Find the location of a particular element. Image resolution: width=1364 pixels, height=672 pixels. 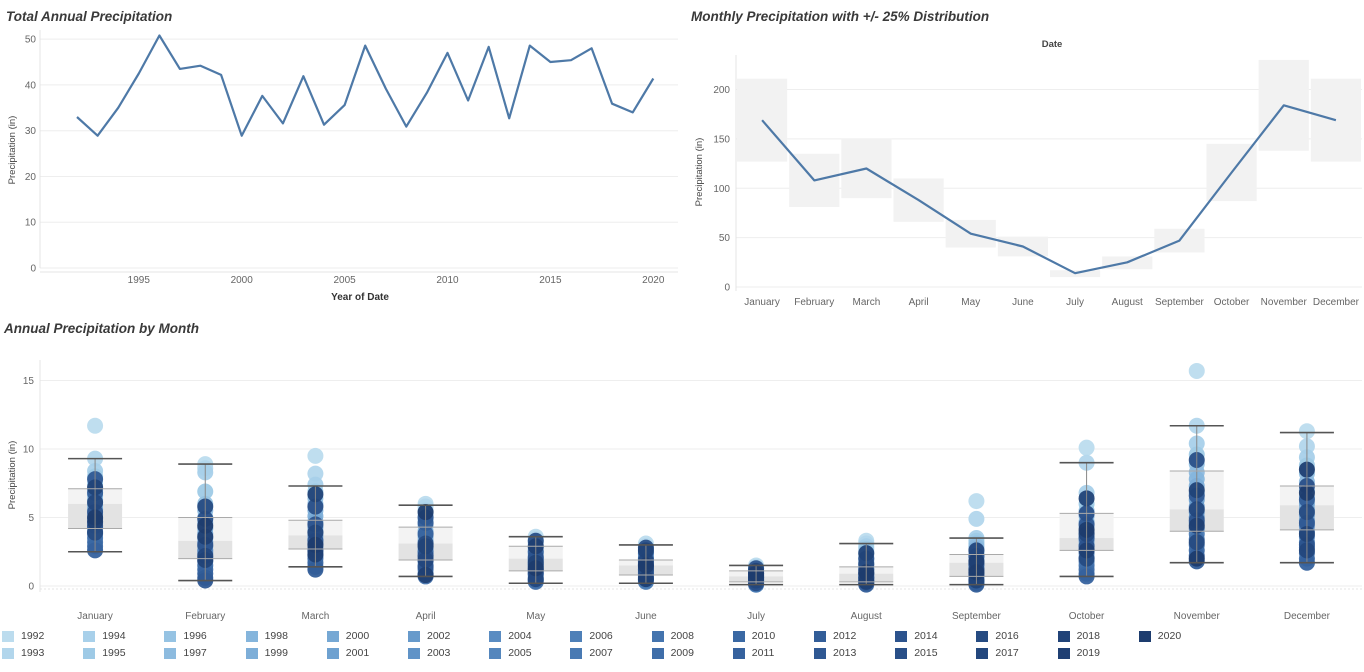

legend-item-2000: 2000 is located at coordinates (348, 636).